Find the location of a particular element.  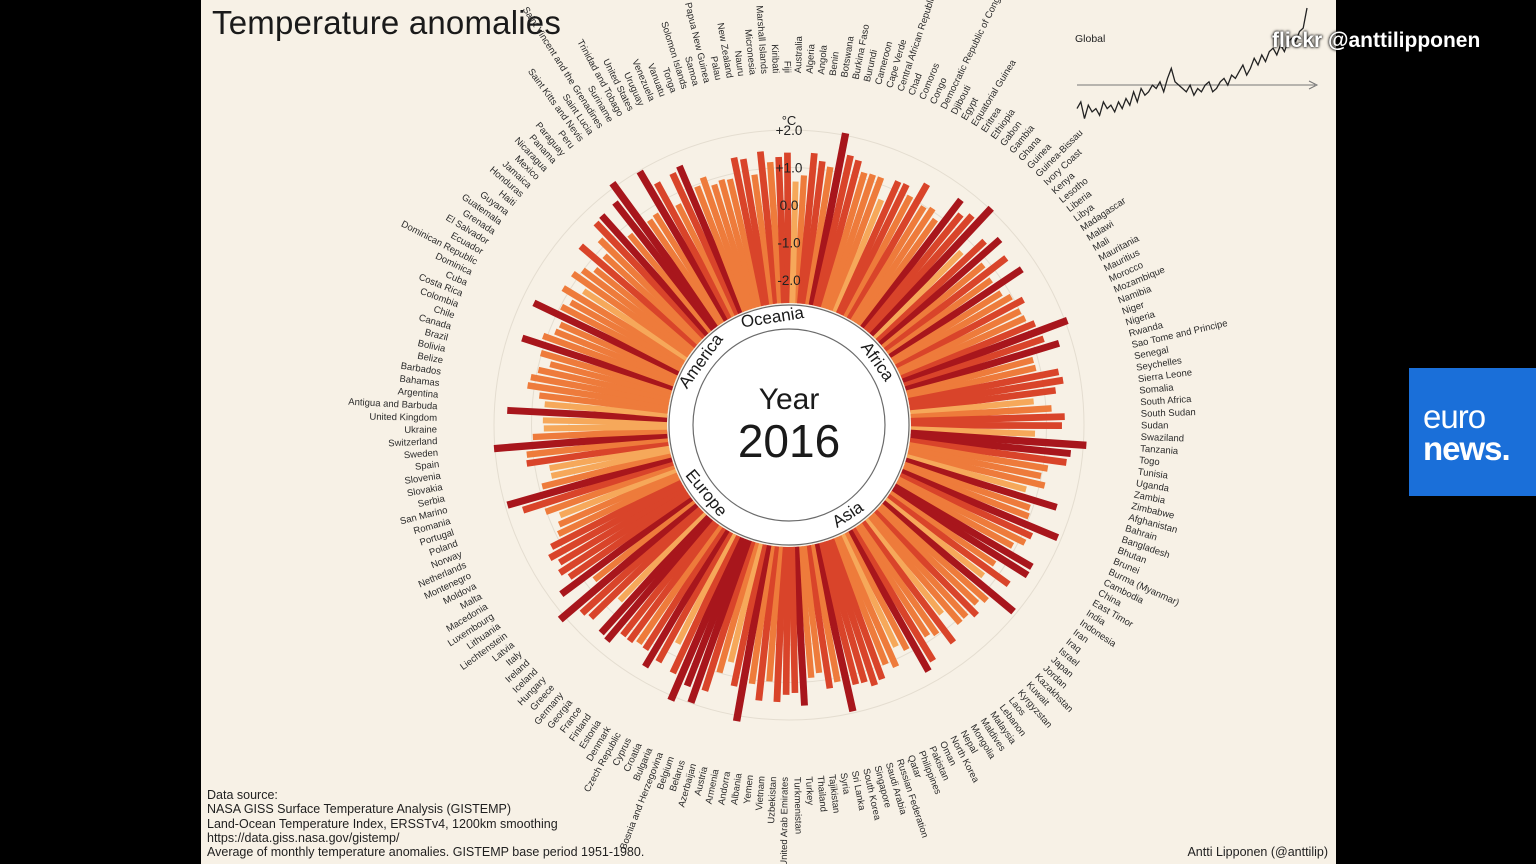

bar-vietnam is located at coordinates (774, 614).